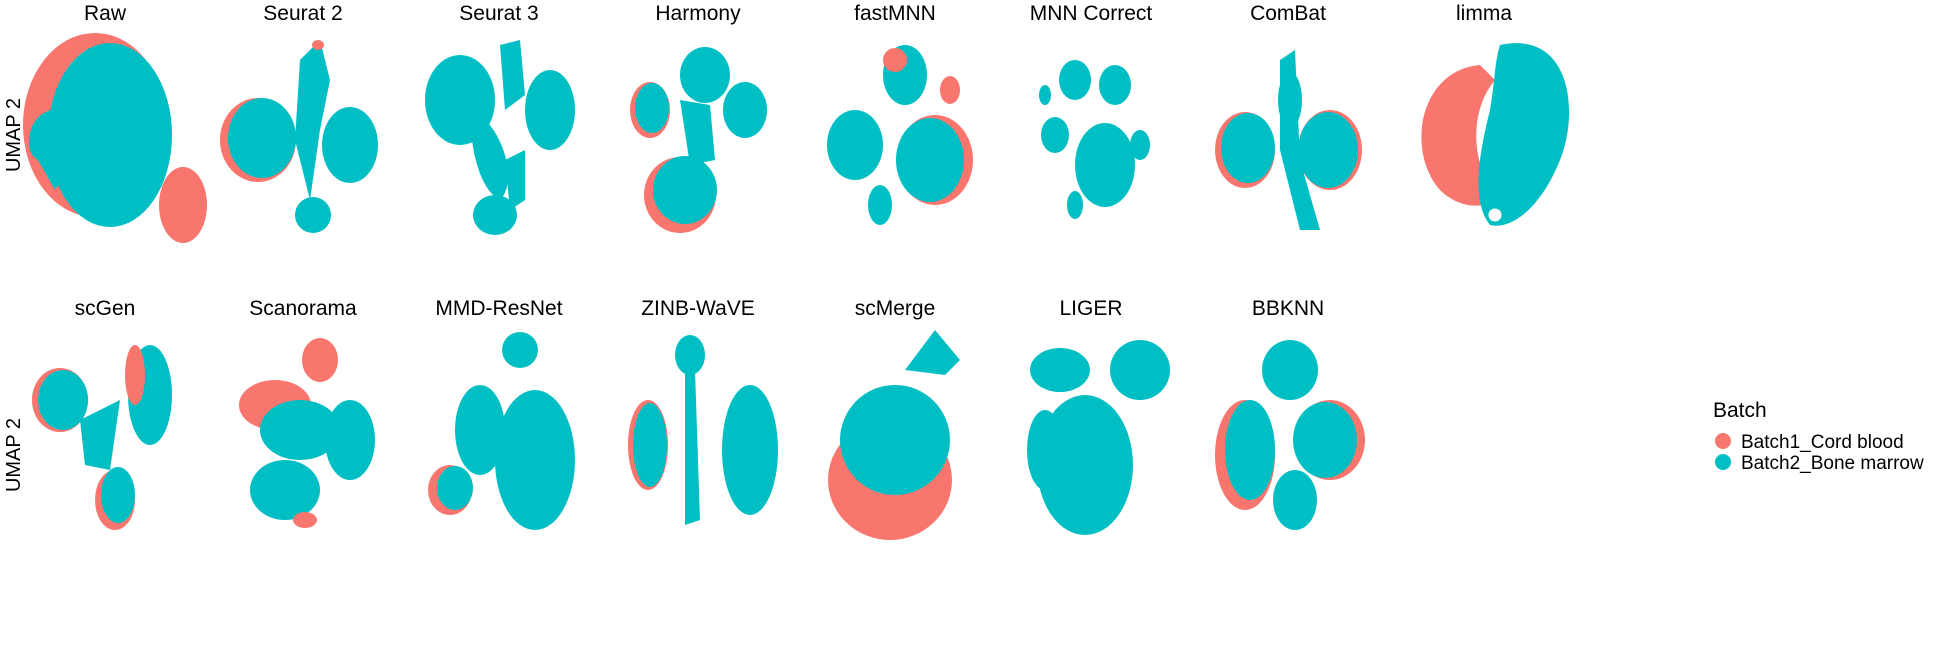  Describe the element at coordinates (1060, 370) in the screenshot. I see `liger-blob-upper-left` at that location.